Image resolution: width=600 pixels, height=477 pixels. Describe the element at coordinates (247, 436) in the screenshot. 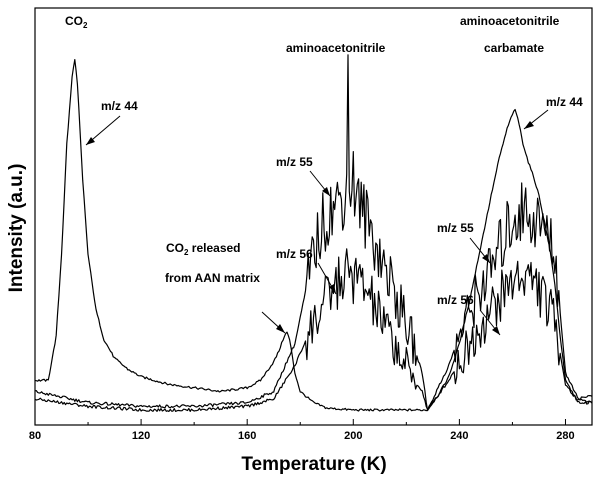

I see `x-tick-label: 160` at that location.